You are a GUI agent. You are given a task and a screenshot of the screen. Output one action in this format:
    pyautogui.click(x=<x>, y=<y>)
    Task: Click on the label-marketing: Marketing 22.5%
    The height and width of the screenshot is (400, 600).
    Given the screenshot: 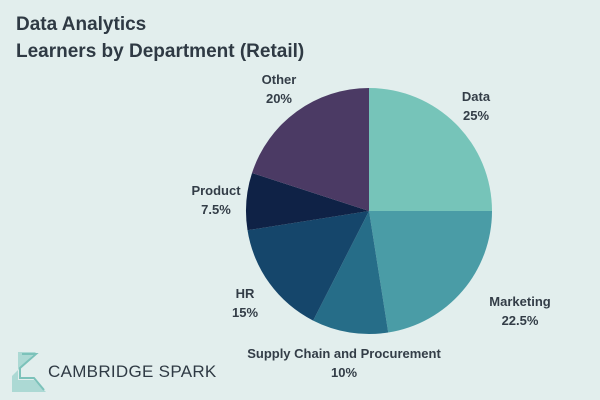 What is the action you would take?
    pyautogui.click(x=520, y=311)
    